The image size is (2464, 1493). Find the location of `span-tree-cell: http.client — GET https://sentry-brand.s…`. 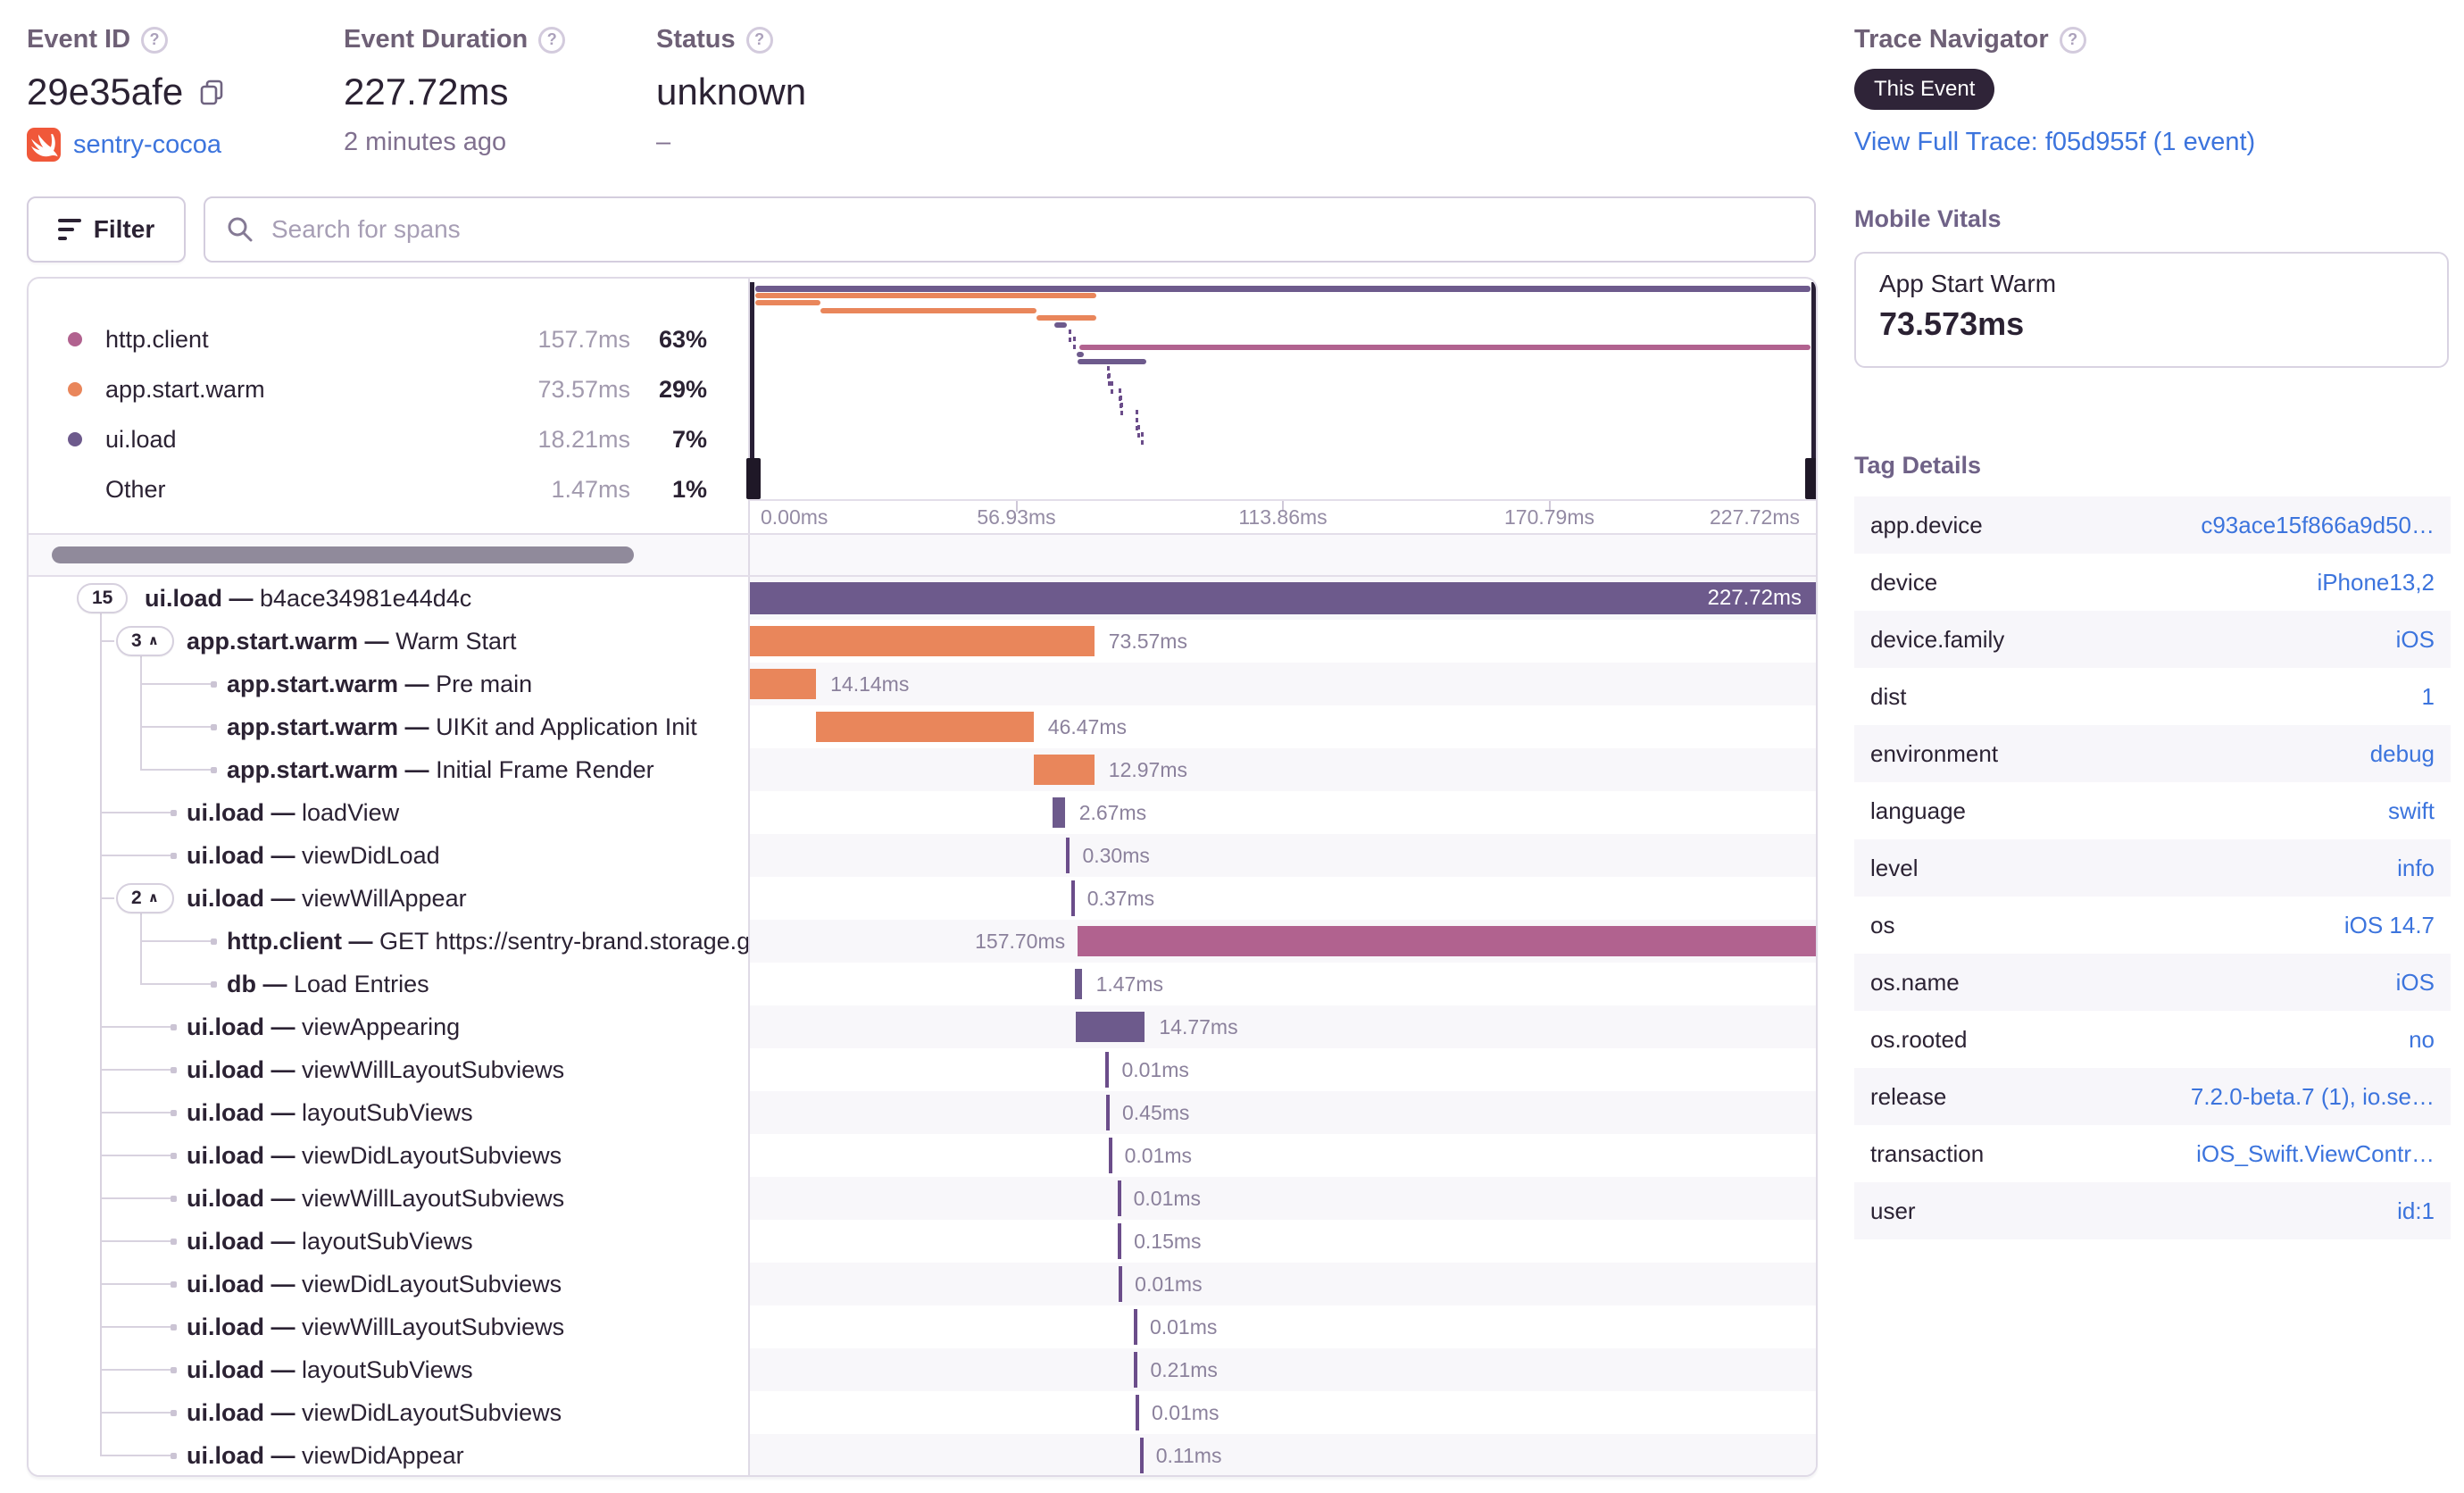

span-tree-cell: http.client — GET https://sentry-brand.s… is located at coordinates (389, 941).